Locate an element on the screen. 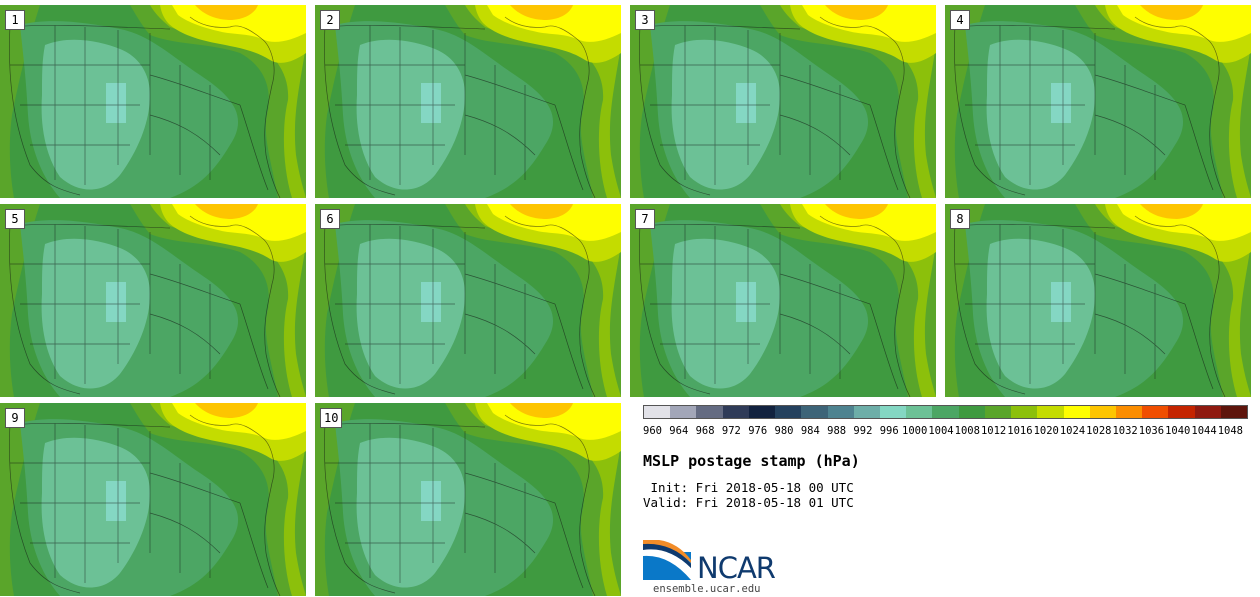 The width and height of the screenshot is (1260, 597). panel-8: 8 is located at coordinates (1098, 300).